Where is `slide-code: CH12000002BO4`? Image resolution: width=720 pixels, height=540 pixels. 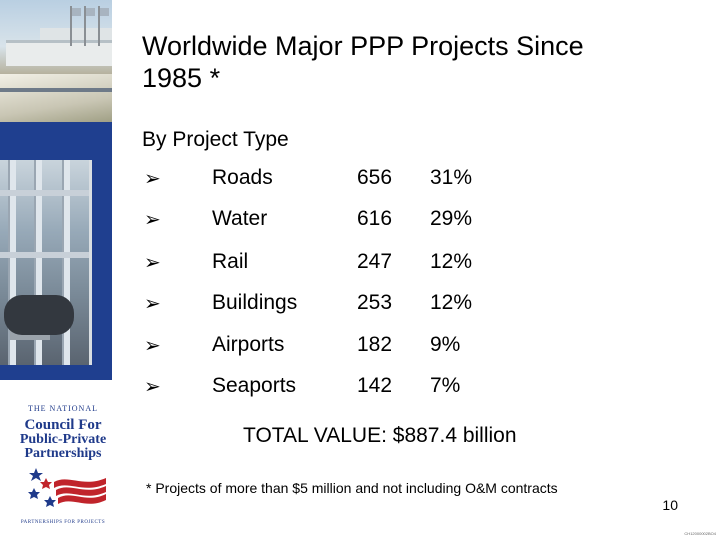
slide-code: CH12000002BO4 is located at coordinates (700, 533).